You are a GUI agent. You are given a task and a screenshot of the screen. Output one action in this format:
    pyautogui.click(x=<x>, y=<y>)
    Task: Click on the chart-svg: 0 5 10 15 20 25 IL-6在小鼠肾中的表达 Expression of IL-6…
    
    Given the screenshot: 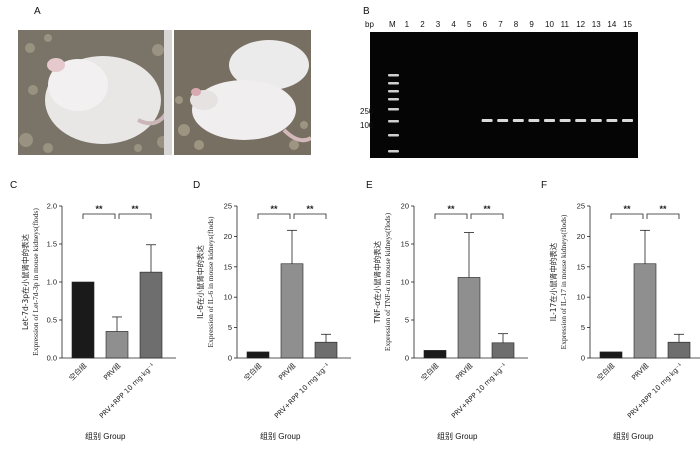 What is the action you would take?
    pyautogui.click(x=273, y=311)
    